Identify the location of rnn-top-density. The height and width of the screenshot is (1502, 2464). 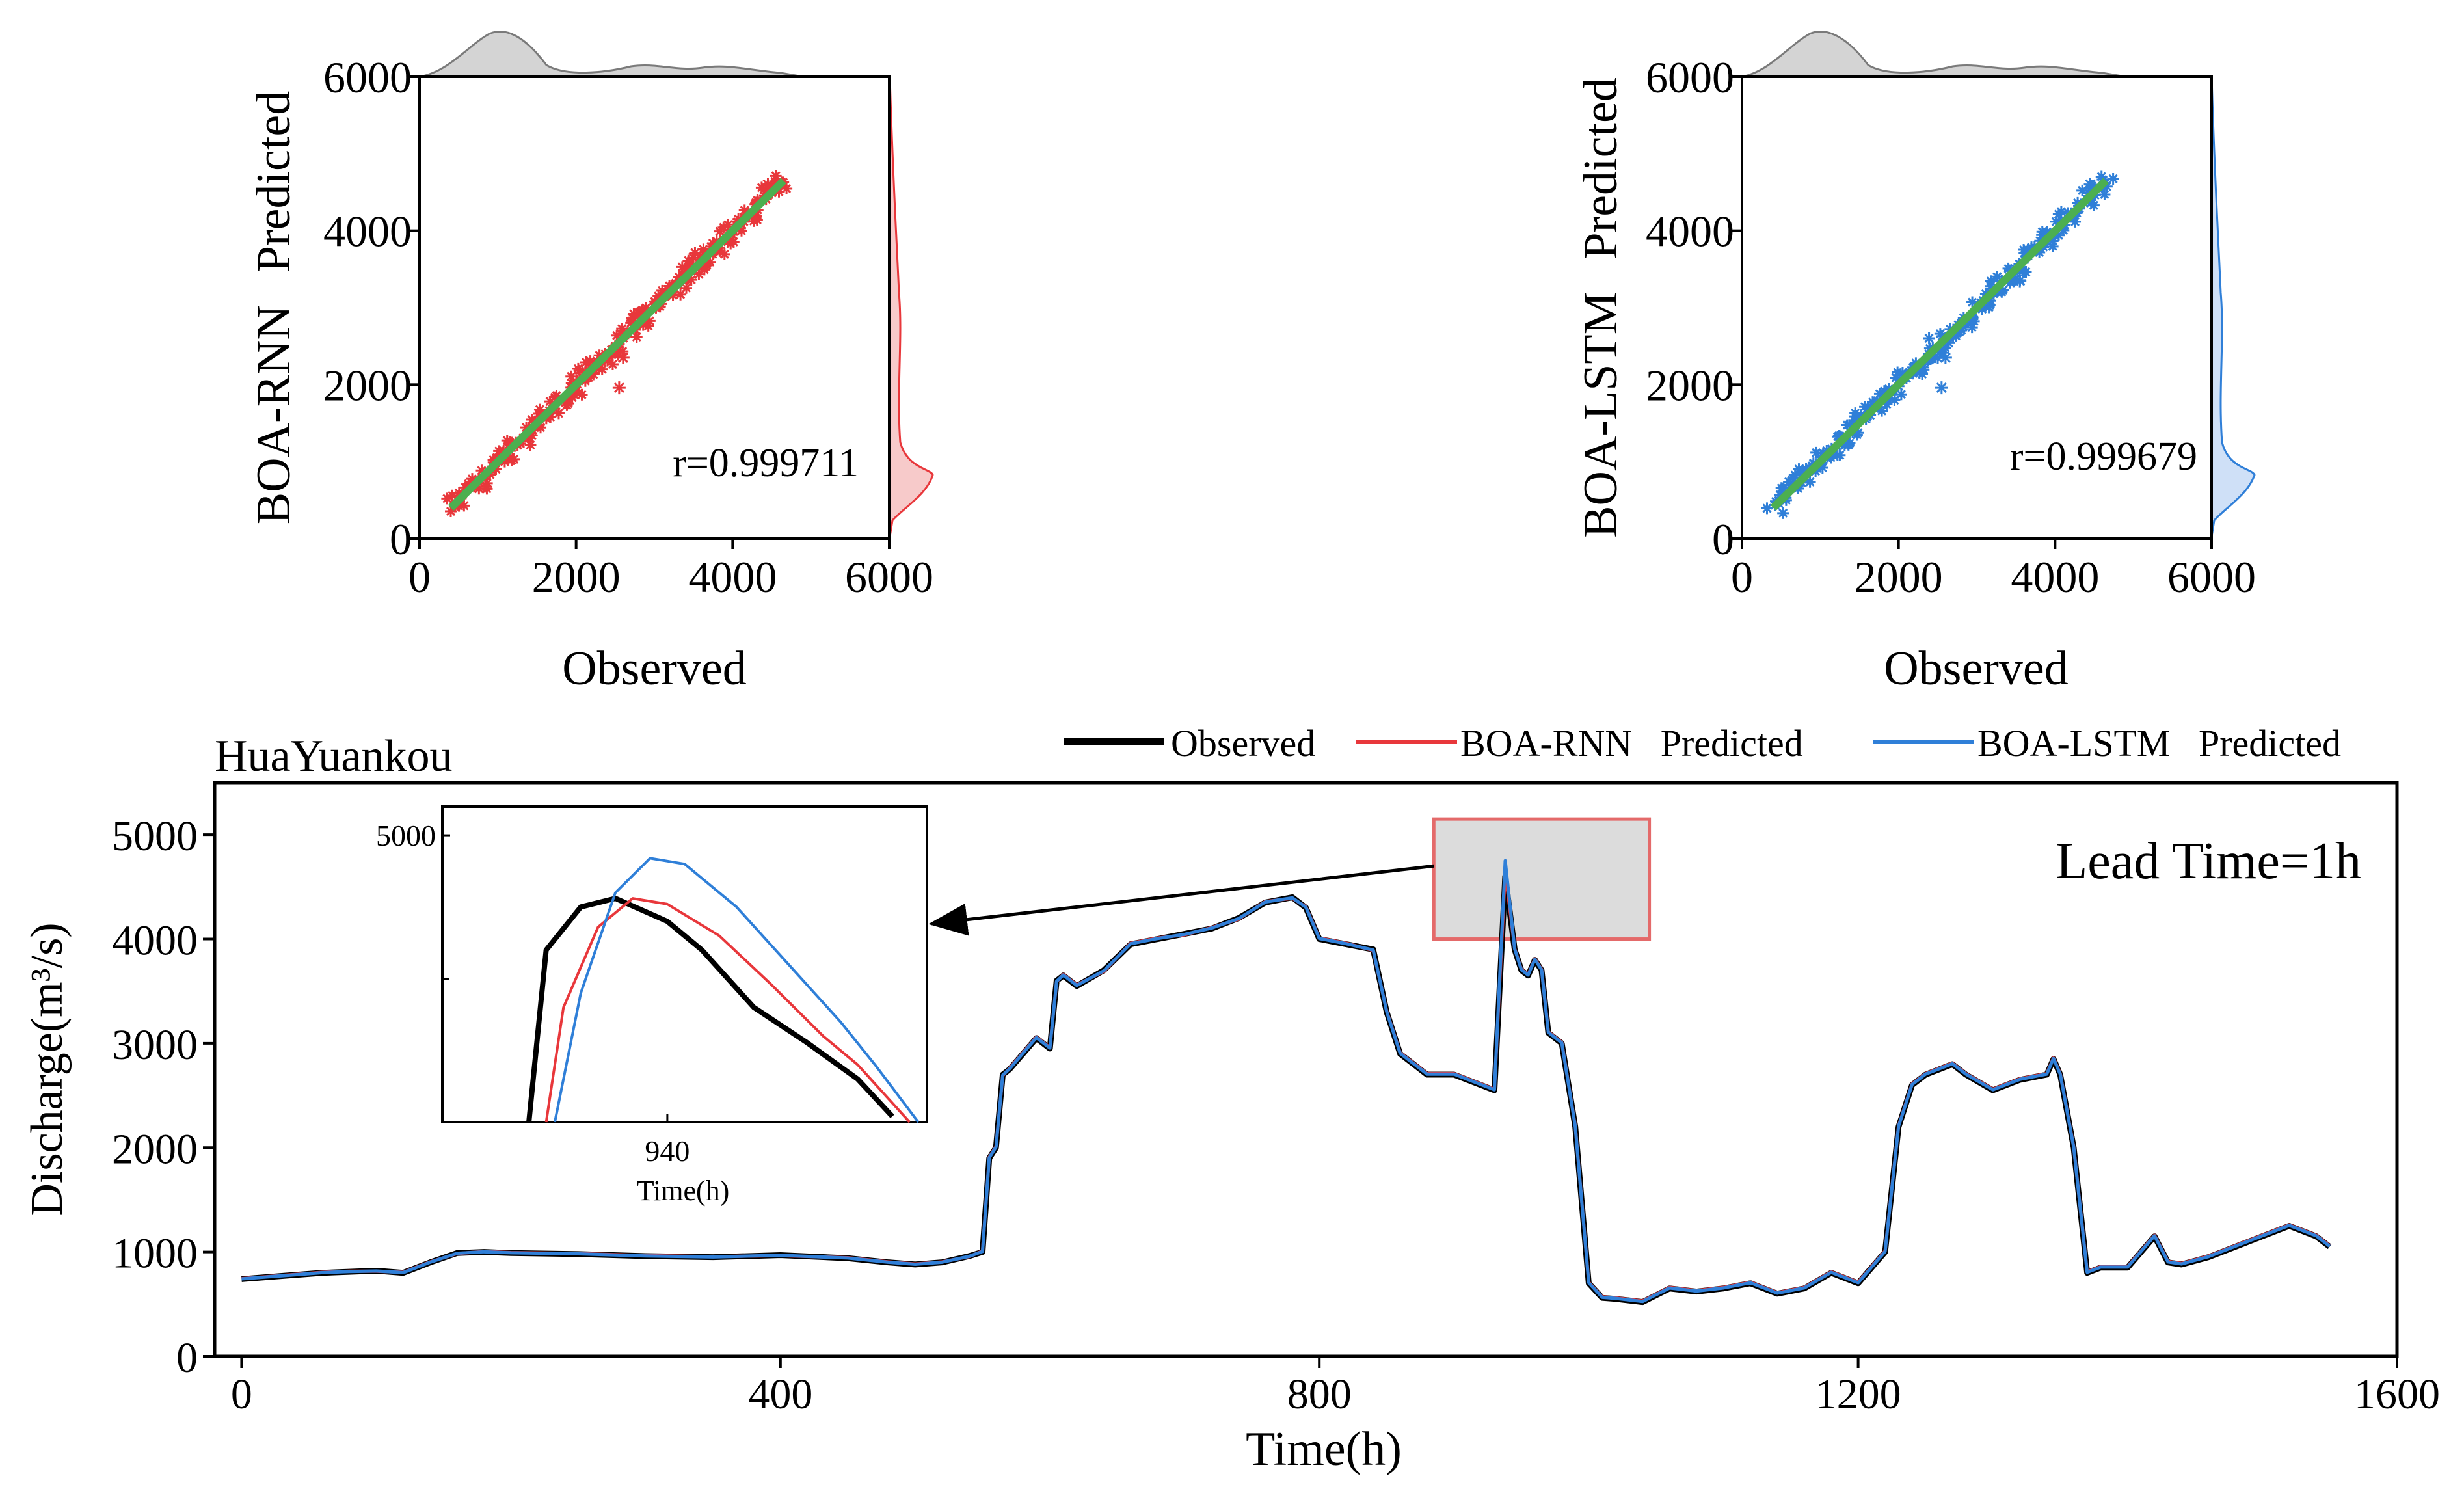
(611, 54).